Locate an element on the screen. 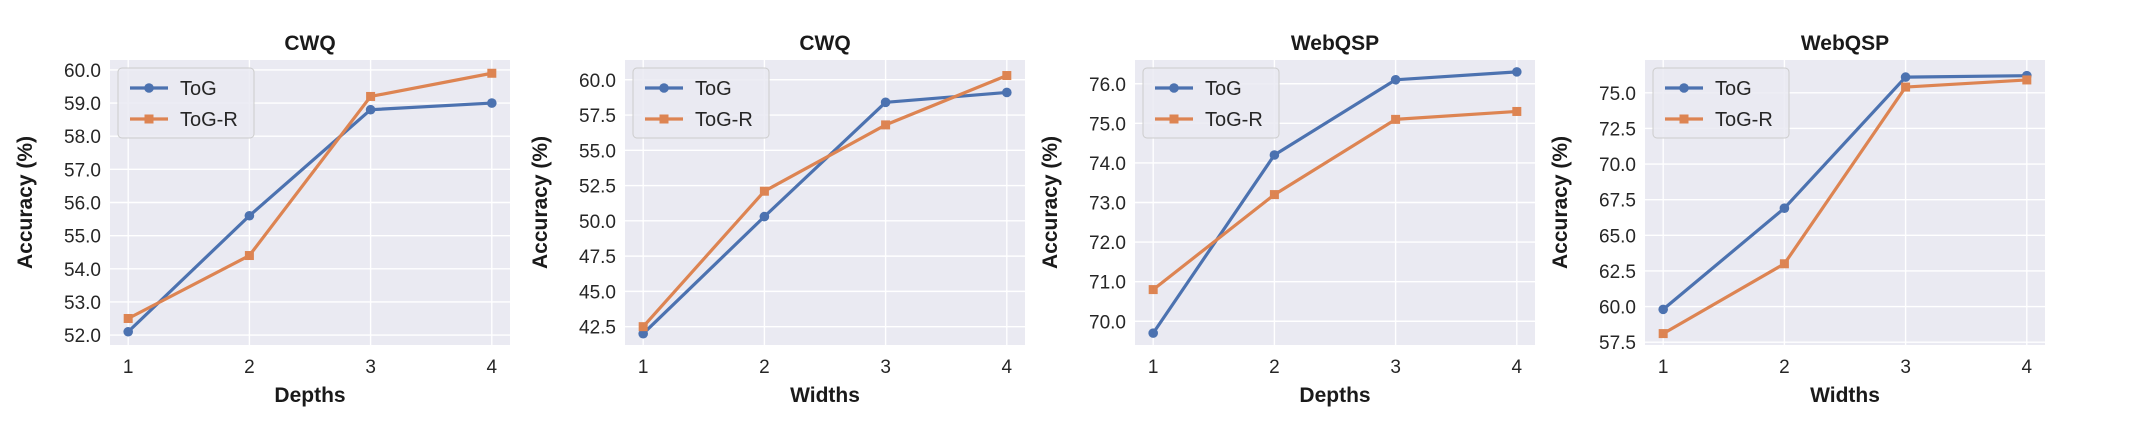 The image size is (2140, 436). y-tick-label: 75.0 is located at coordinates (1107, 124).